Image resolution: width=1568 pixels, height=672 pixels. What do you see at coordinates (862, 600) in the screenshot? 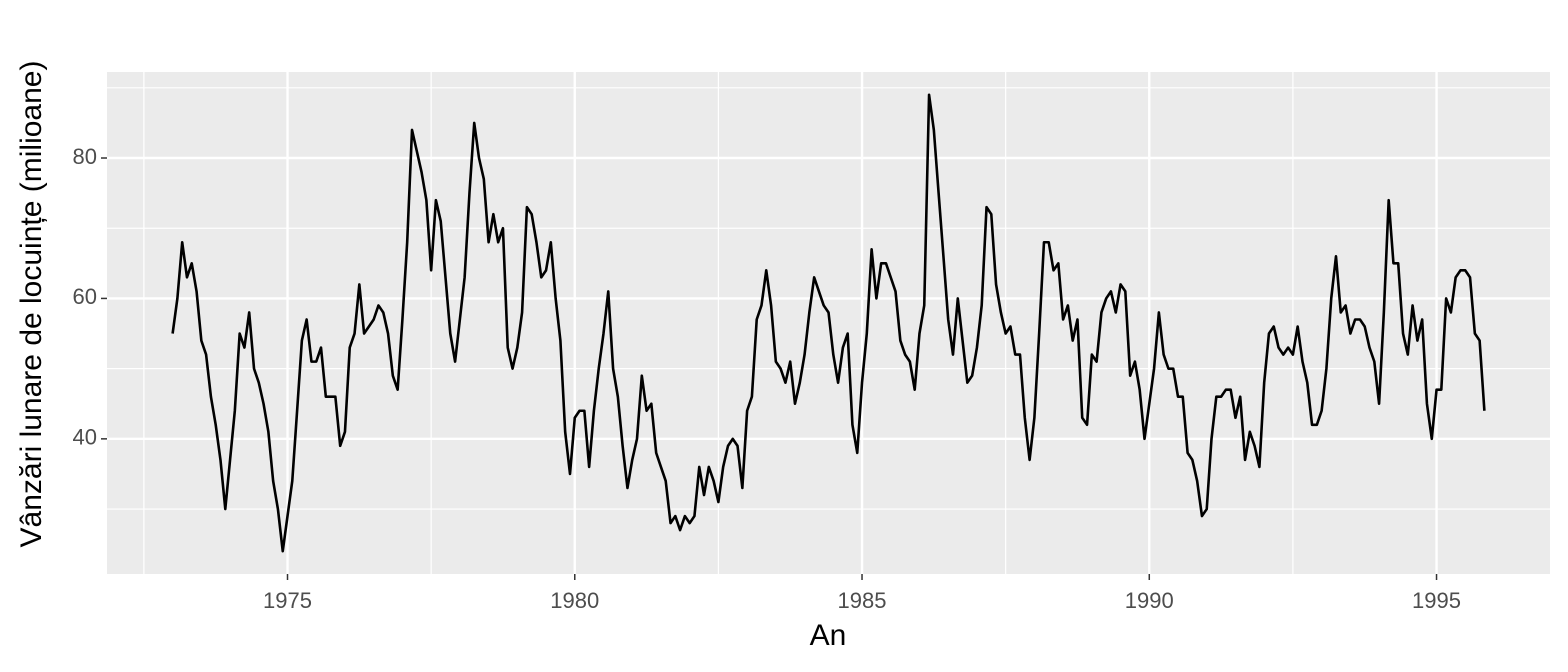
I see `x-tick-label: 1985` at bounding box center [862, 600].